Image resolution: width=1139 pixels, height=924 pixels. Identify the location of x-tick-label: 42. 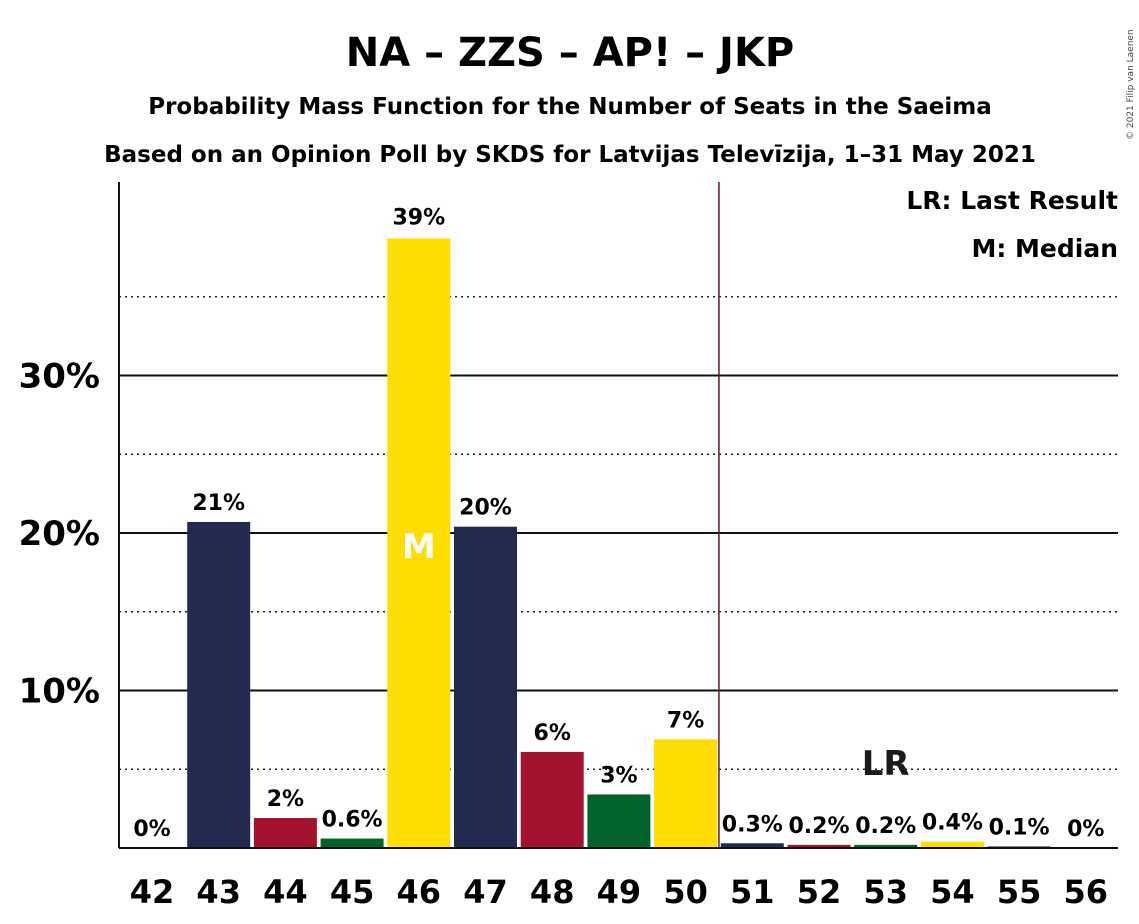
(152, 892).